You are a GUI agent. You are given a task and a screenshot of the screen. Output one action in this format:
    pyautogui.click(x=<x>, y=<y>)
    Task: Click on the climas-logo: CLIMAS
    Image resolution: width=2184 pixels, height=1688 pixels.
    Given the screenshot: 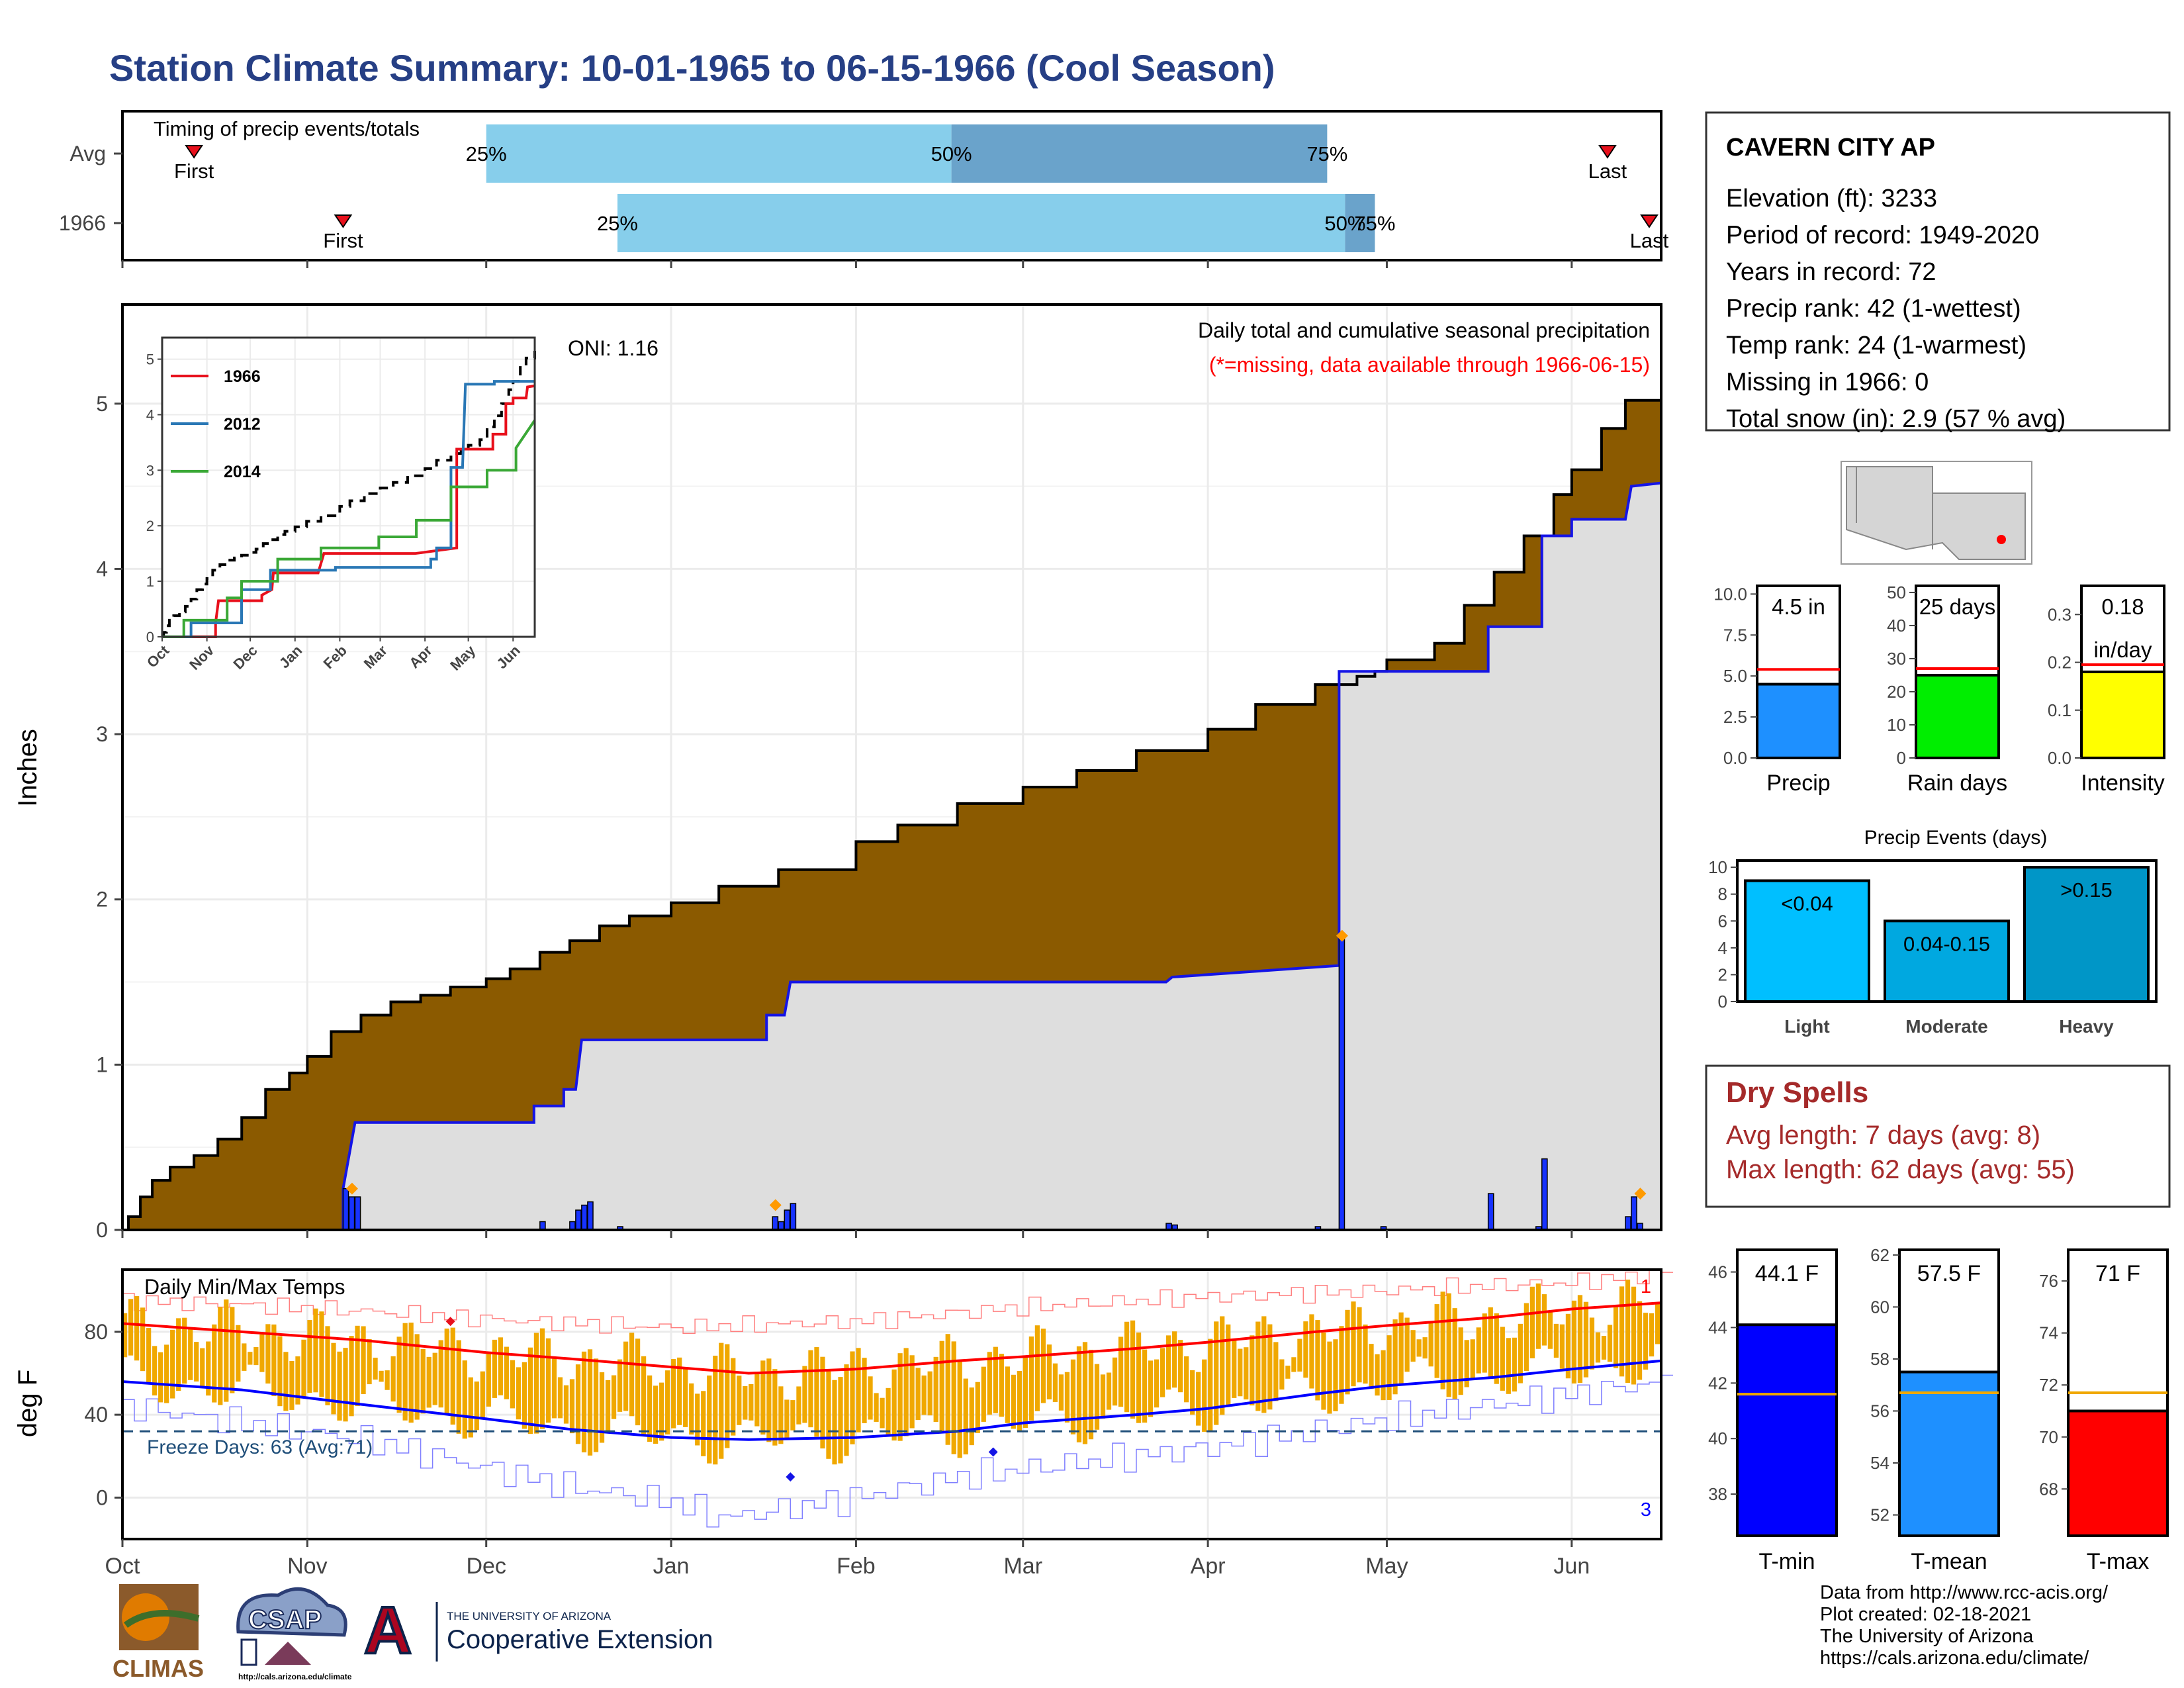 What is the action you would take?
    pyautogui.click(x=159, y=1633)
    